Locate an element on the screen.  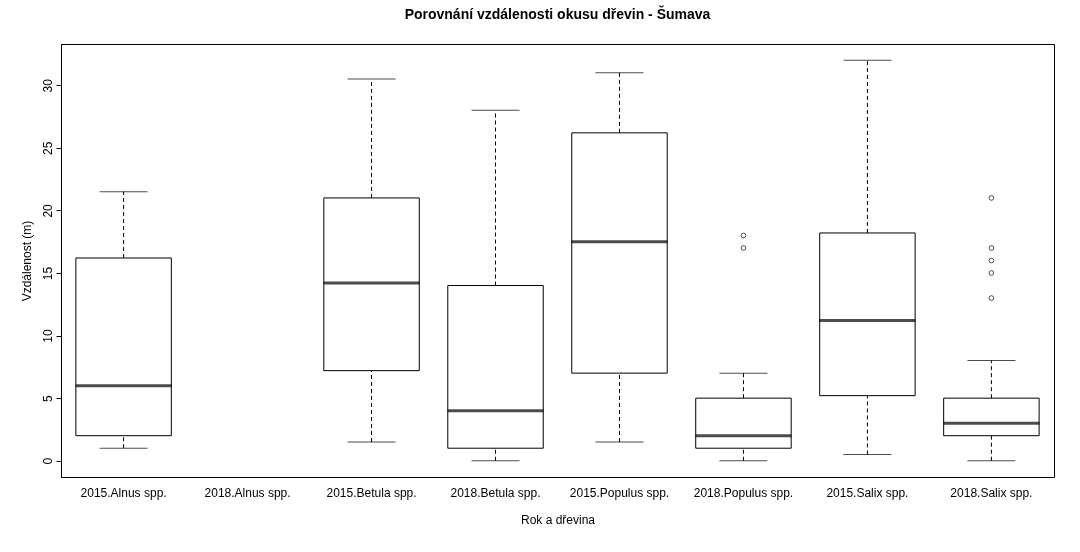
x-axis-title: Rok a dřevina is located at coordinates (558, 519).